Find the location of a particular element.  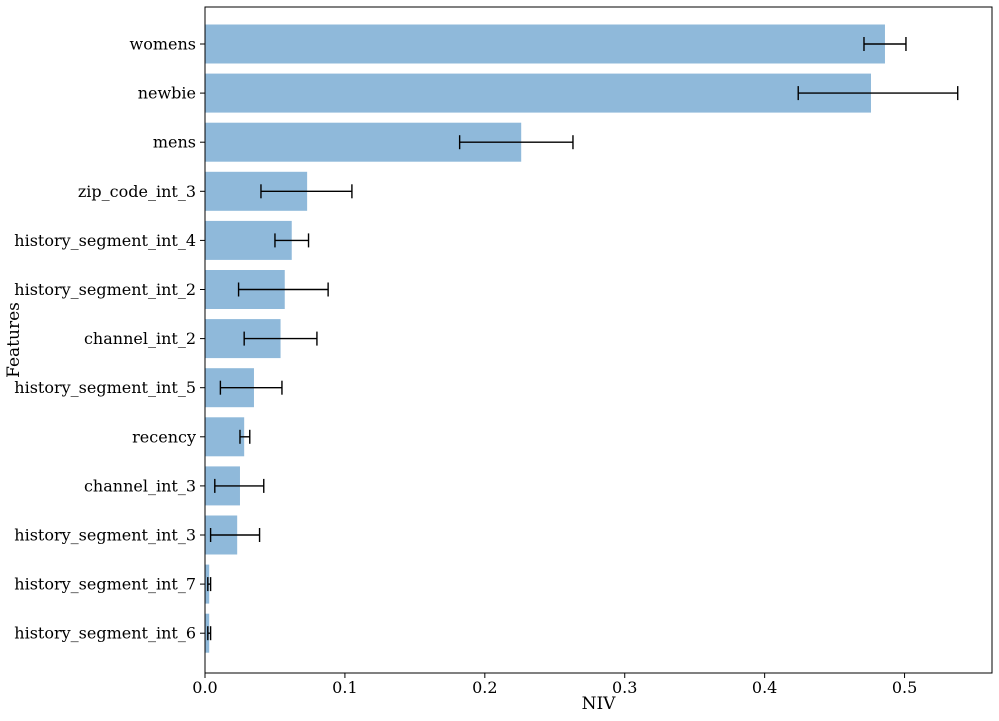

x-tick-label: 0.2 is located at coordinates (484, 687).